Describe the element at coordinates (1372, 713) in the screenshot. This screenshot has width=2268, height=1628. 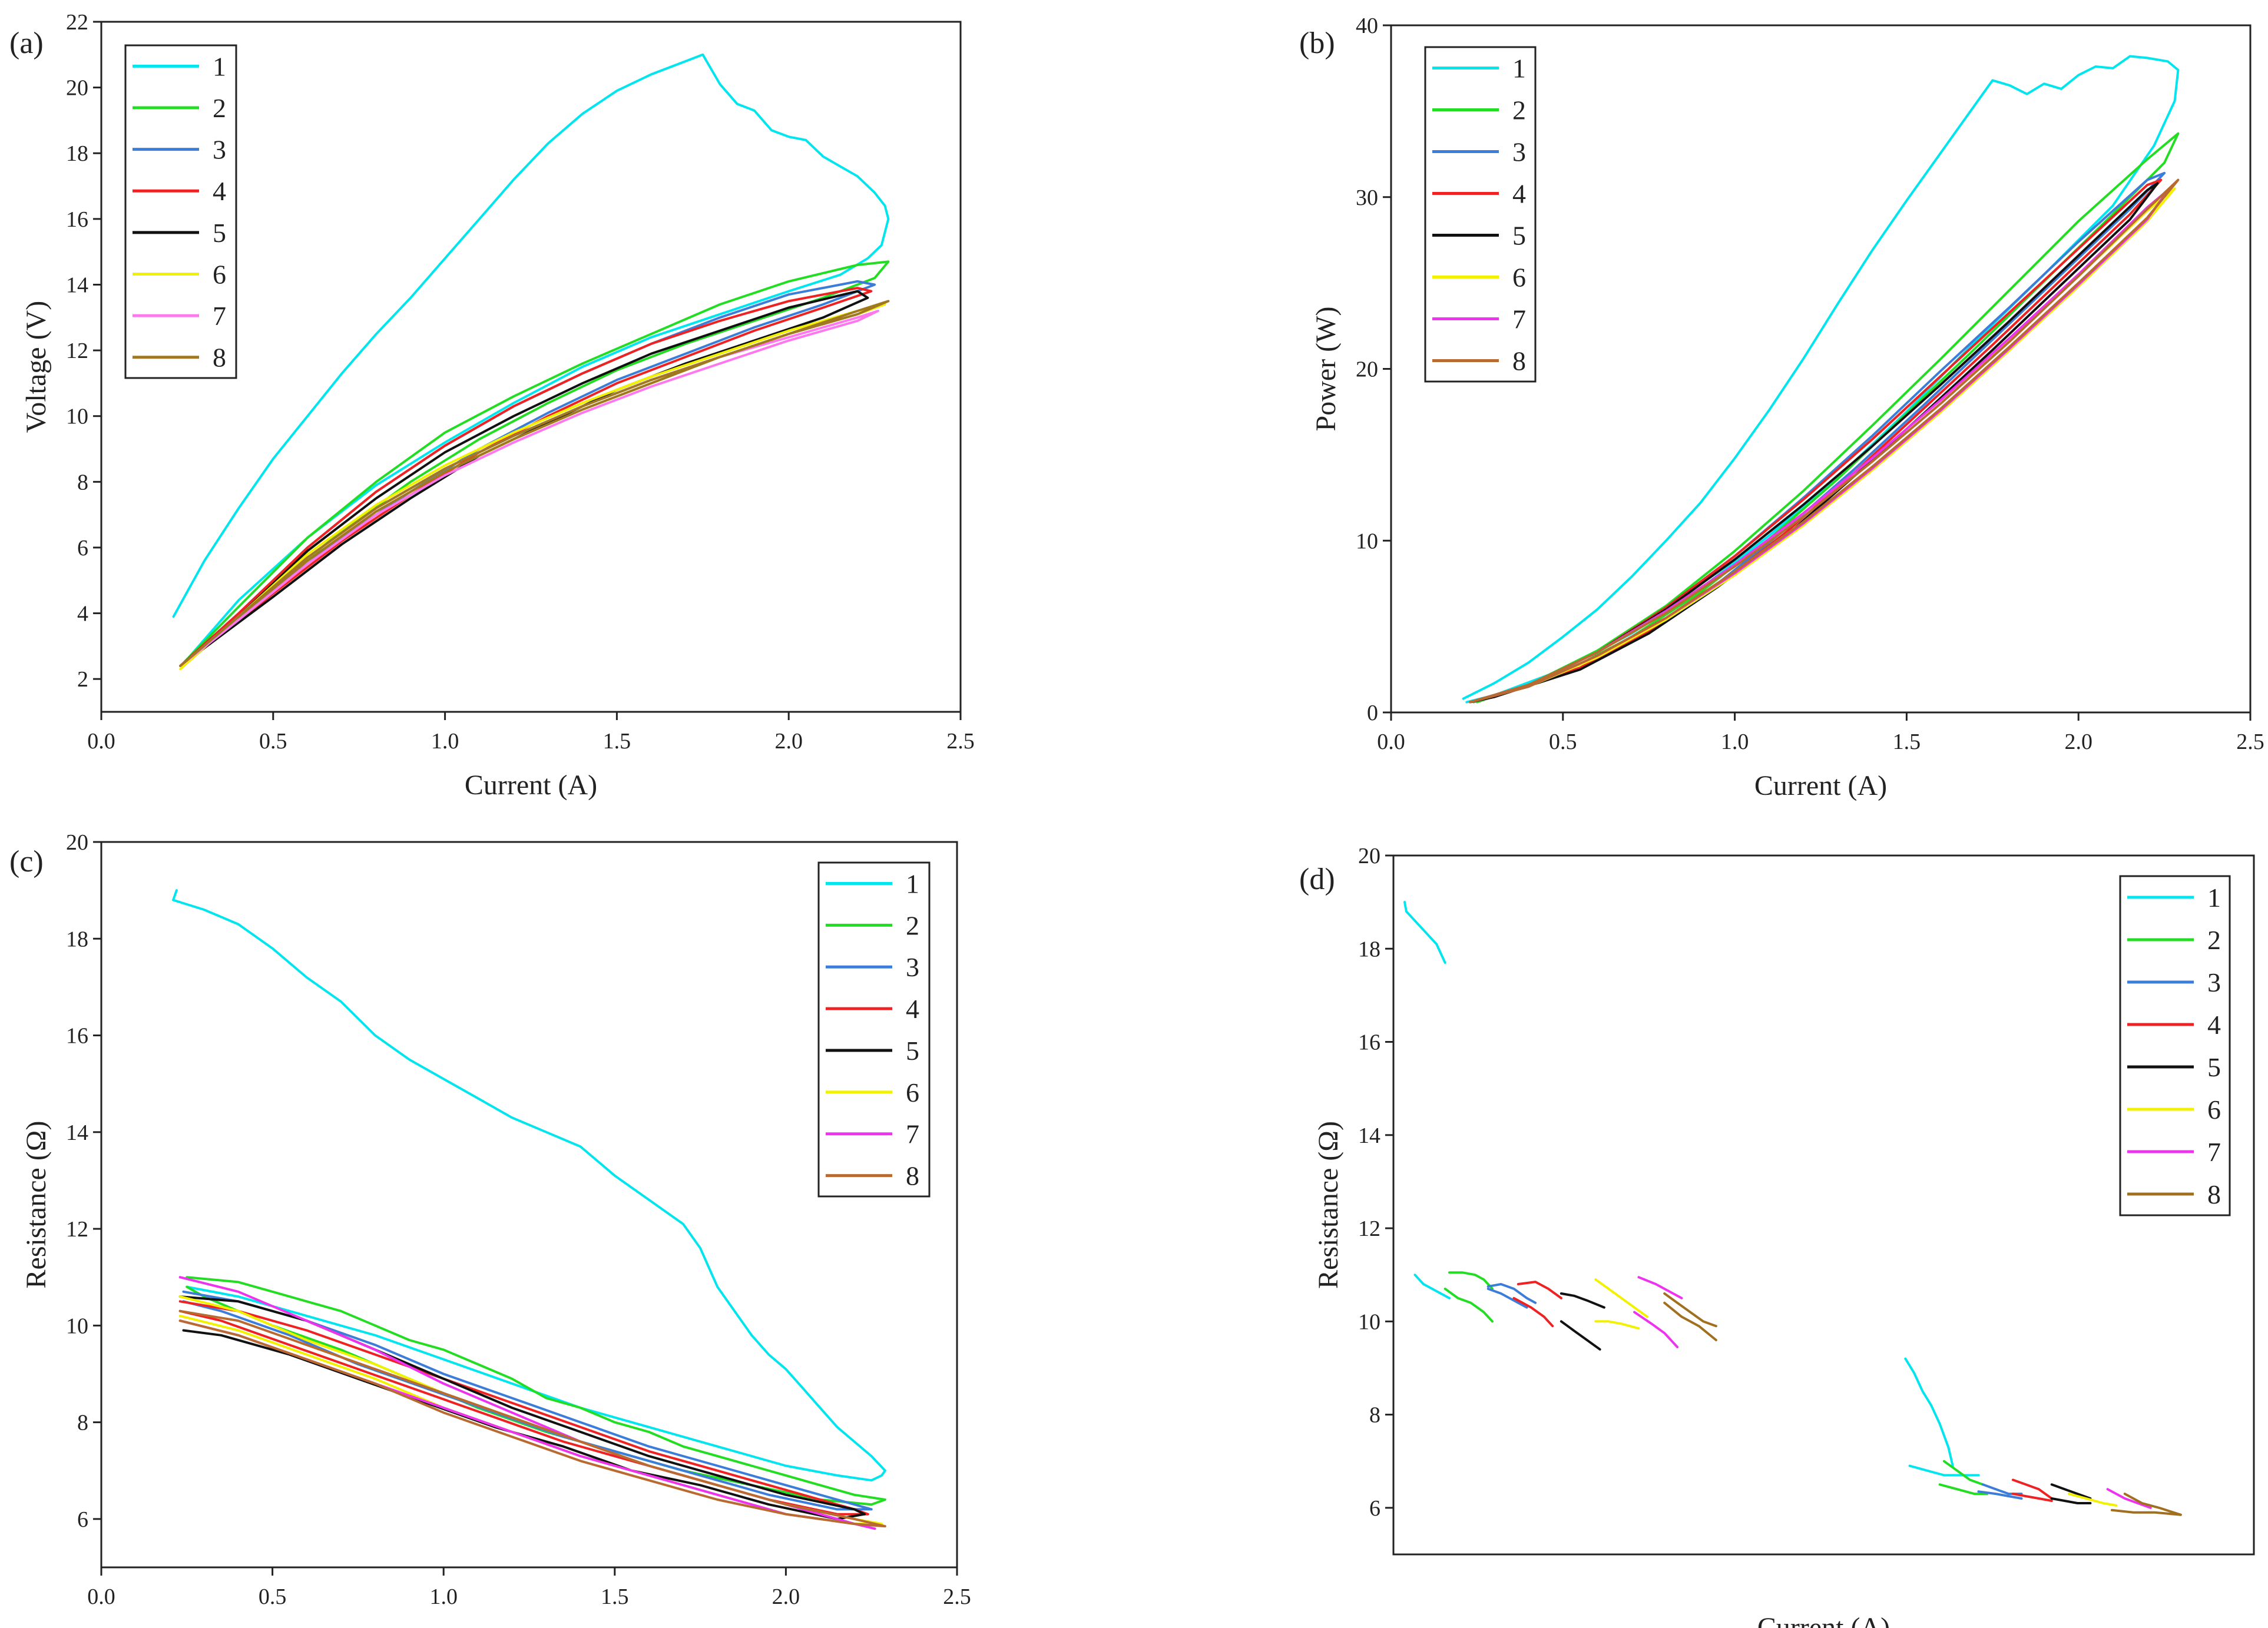
I see `y-tick-label: 0` at that location.